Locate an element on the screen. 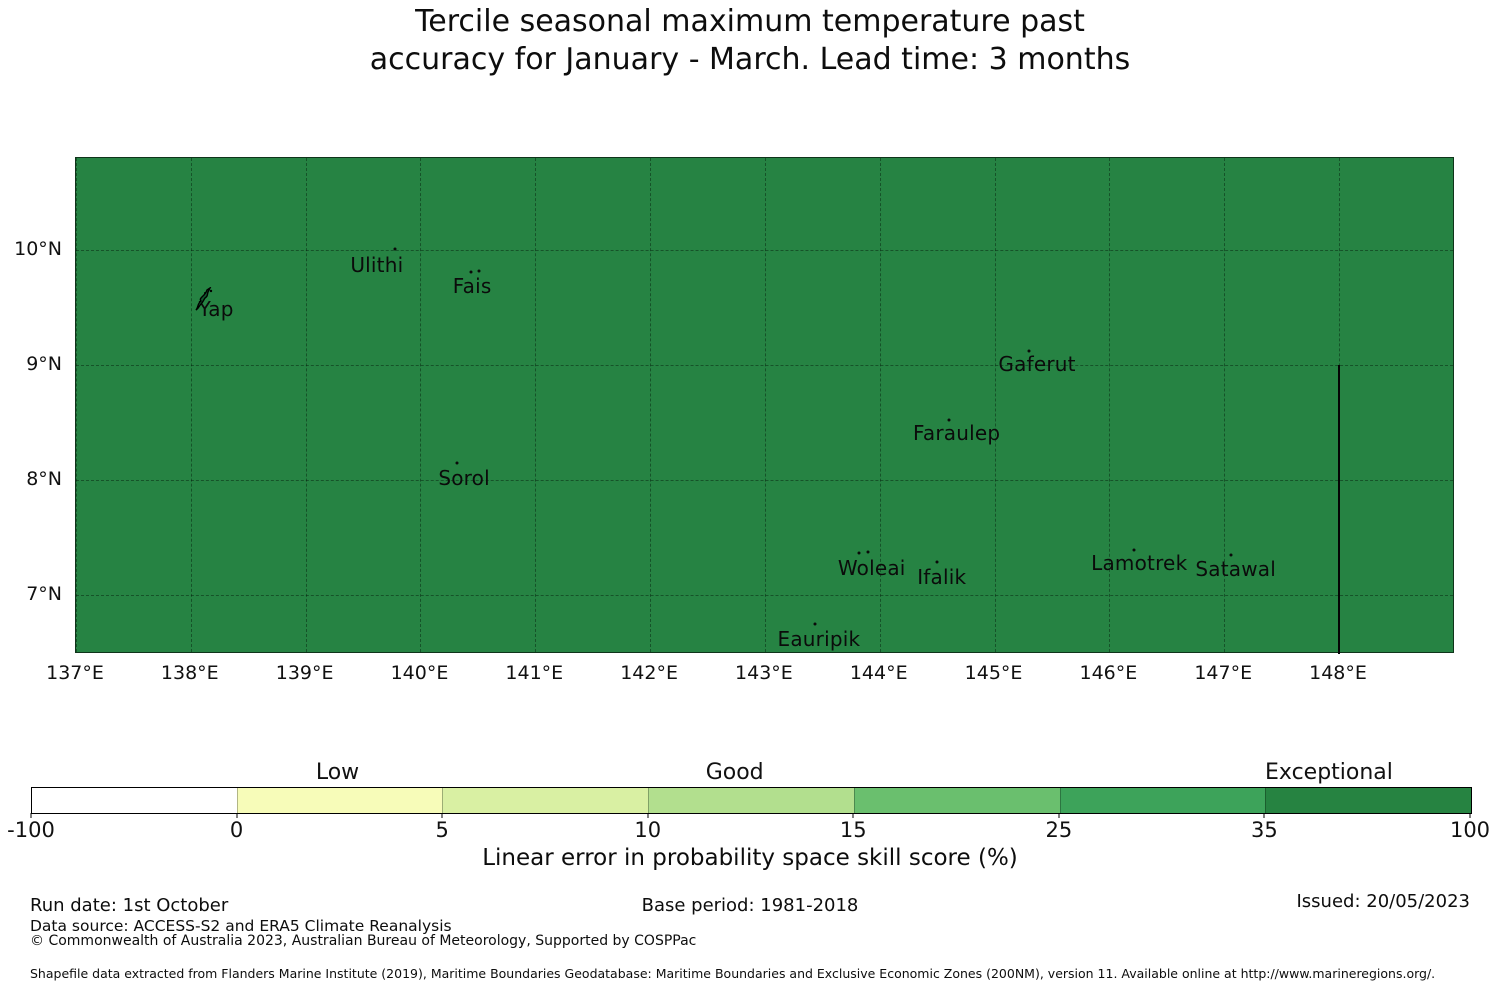  longitude-tick-label: 140°E is located at coordinates (419, 673).